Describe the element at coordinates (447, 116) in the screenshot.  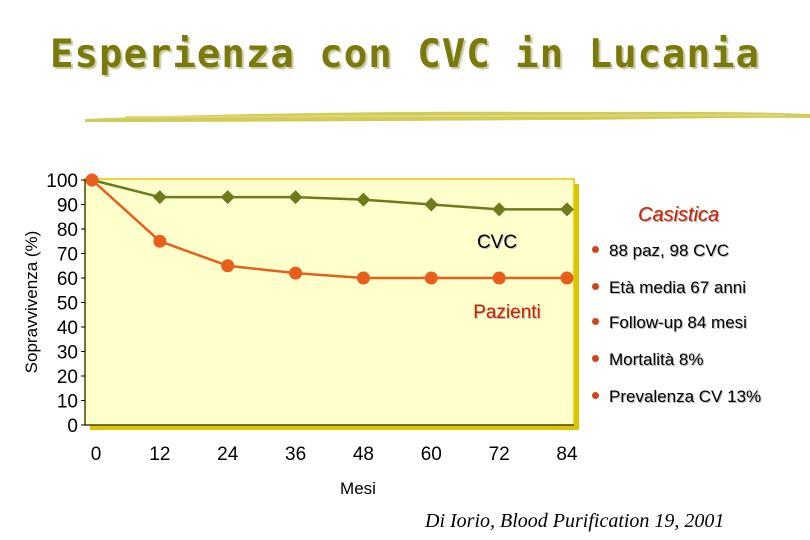
I see `title-underline-brush` at that location.